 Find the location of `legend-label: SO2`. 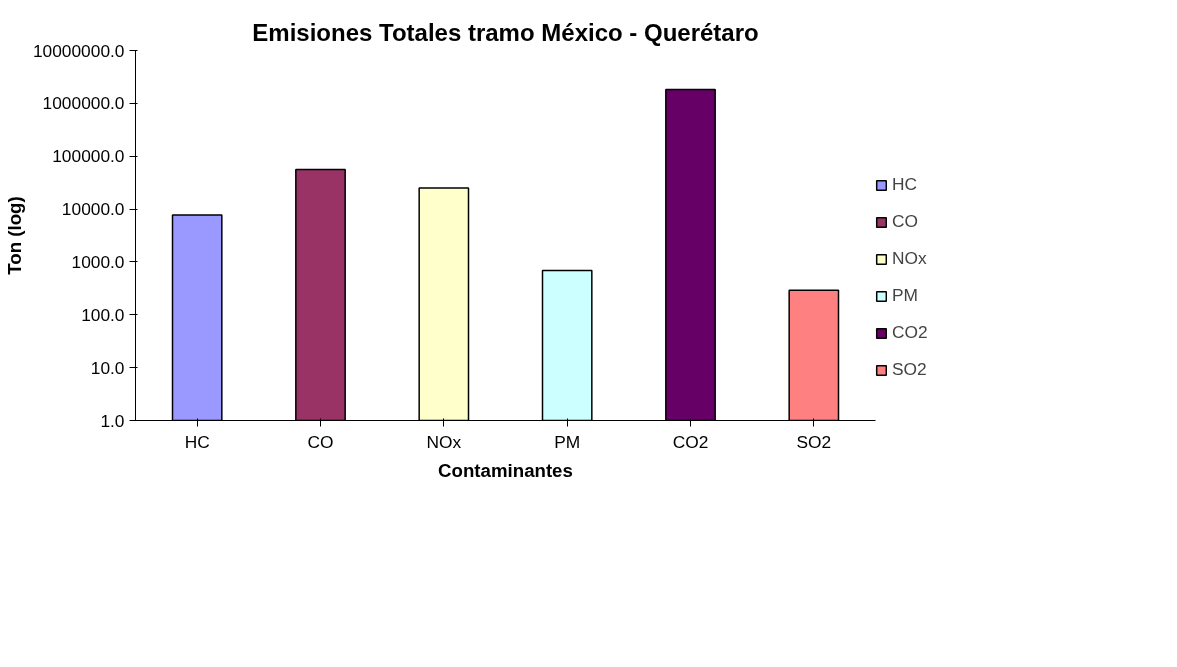

legend-label: SO2 is located at coordinates (910, 369).